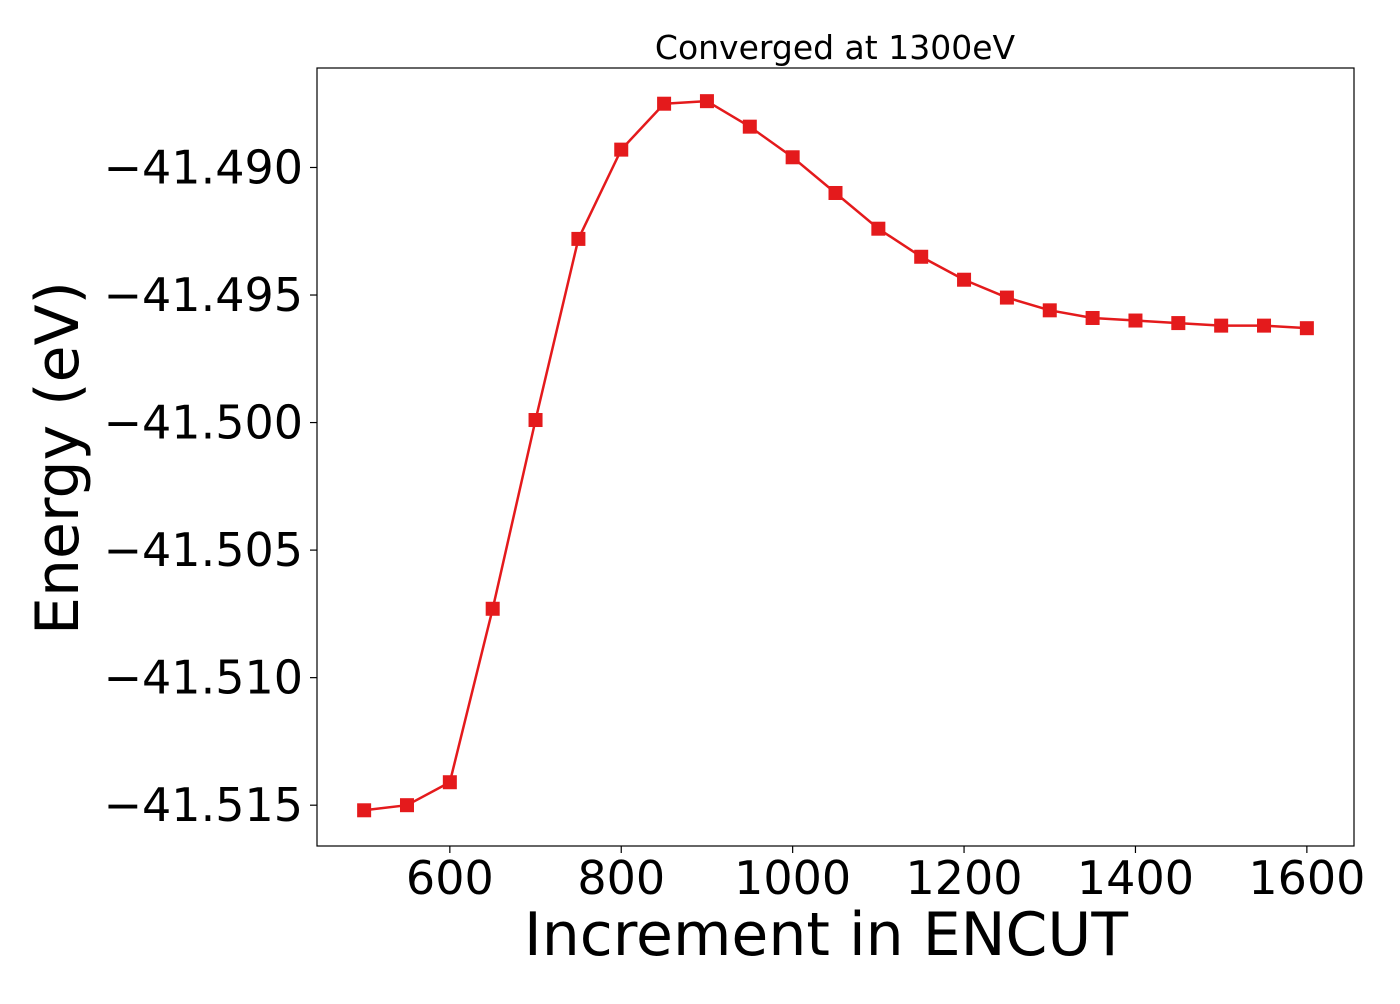 The image size is (1400, 1004). I want to click on x-axis-title: Increment in ENCUT, so click(826, 935).